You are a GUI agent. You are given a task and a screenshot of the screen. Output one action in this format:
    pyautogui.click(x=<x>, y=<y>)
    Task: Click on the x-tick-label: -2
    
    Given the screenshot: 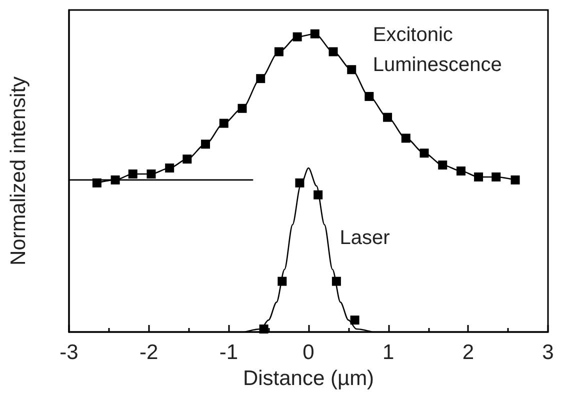 What is the action you would take?
    pyautogui.click(x=148, y=352)
    